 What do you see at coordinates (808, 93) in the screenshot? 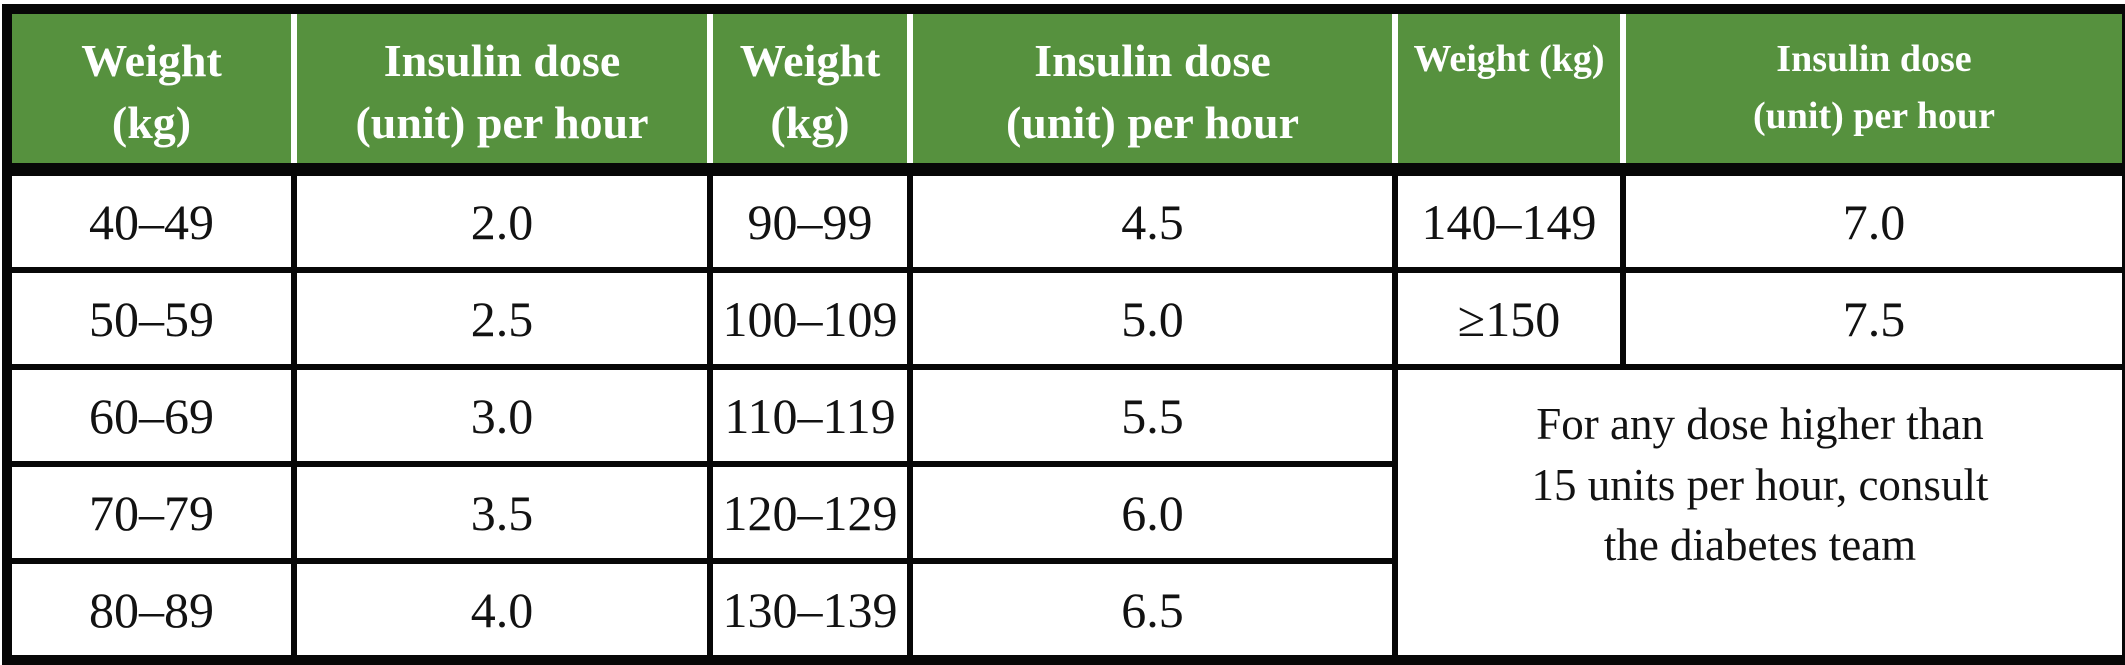
I see `col-header-weight-2: Weight (kg)` at bounding box center [808, 93].